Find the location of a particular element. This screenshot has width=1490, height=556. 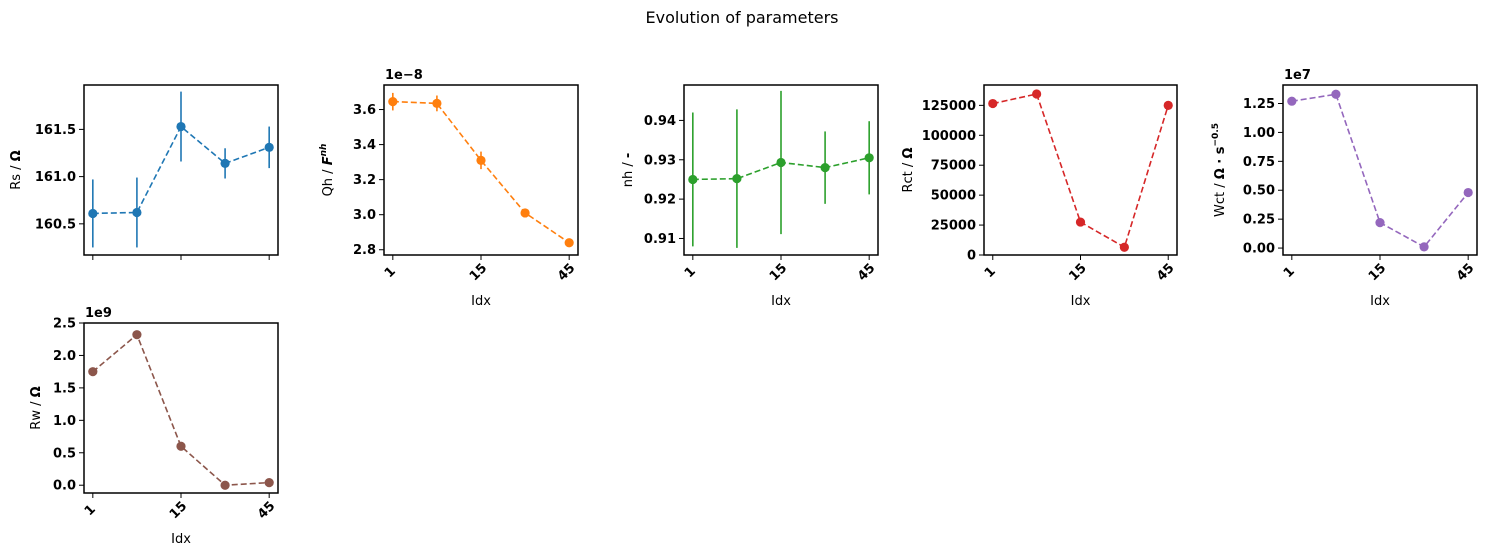

y-tick-label: 2.8 is located at coordinates (364, 250).